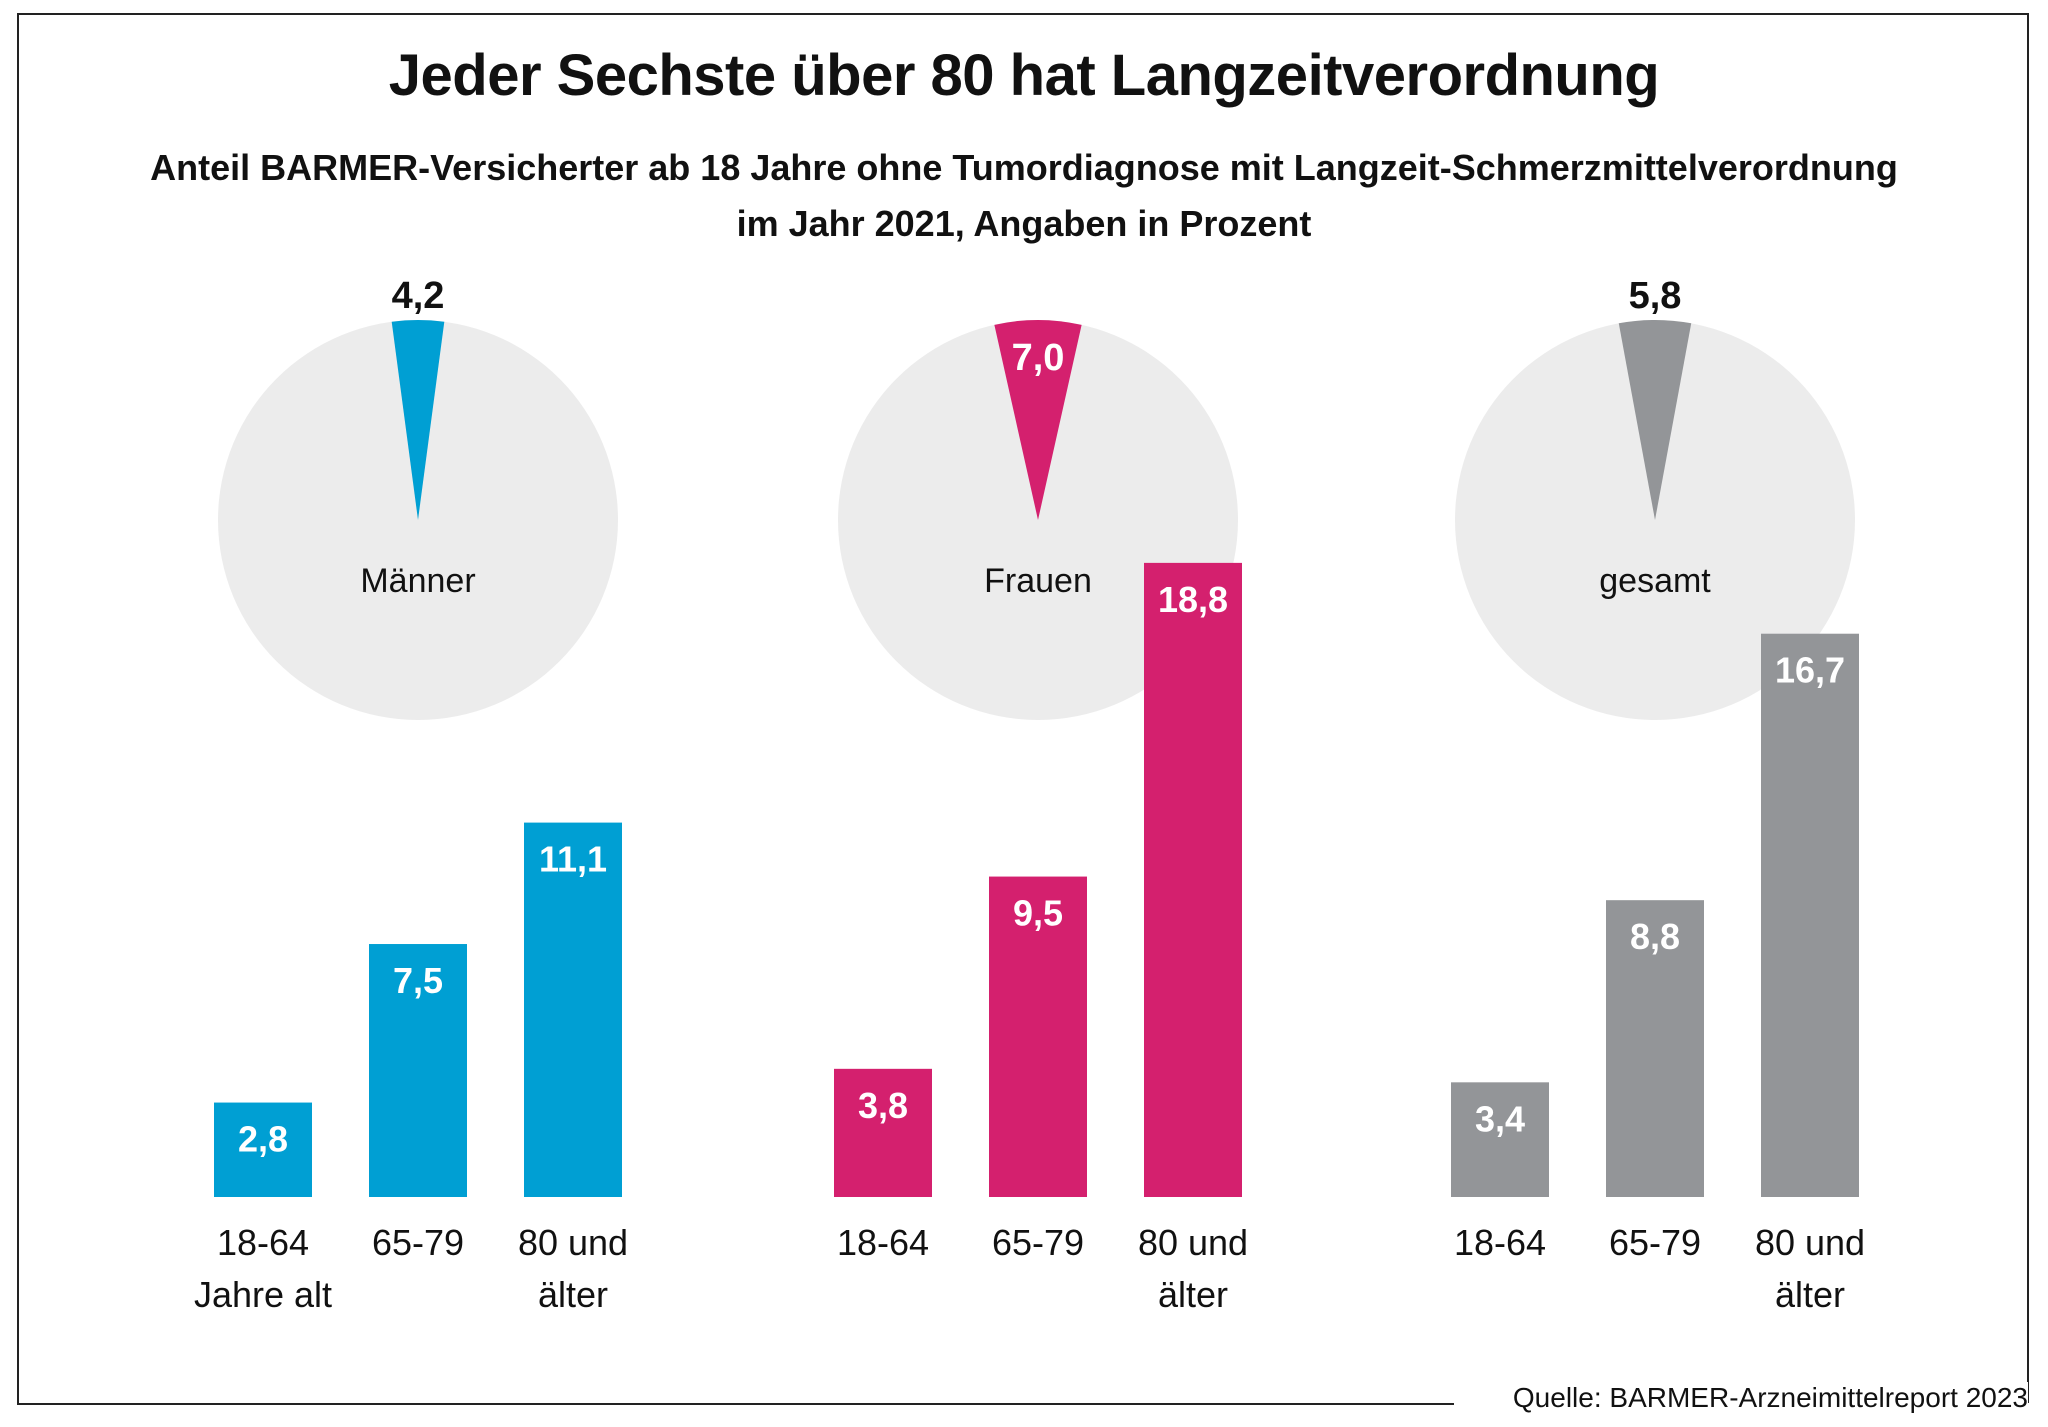  What do you see at coordinates (1038, 1242) in the screenshot?
I see `bar-frauen-2-category-line-1: 65-79` at bounding box center [1038, 1242].